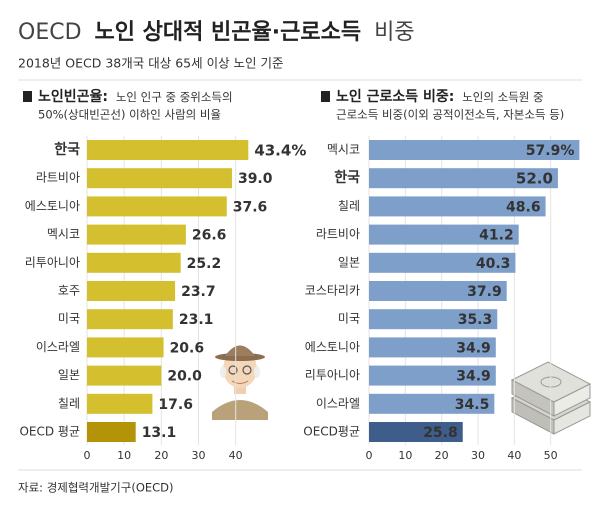 Image resolution: width=600 pixels, height=510 pixels. What do you see at coordinates (50, 32) in the screenshot?
I see `title-part: OECD` at bounding box center [50, 32].